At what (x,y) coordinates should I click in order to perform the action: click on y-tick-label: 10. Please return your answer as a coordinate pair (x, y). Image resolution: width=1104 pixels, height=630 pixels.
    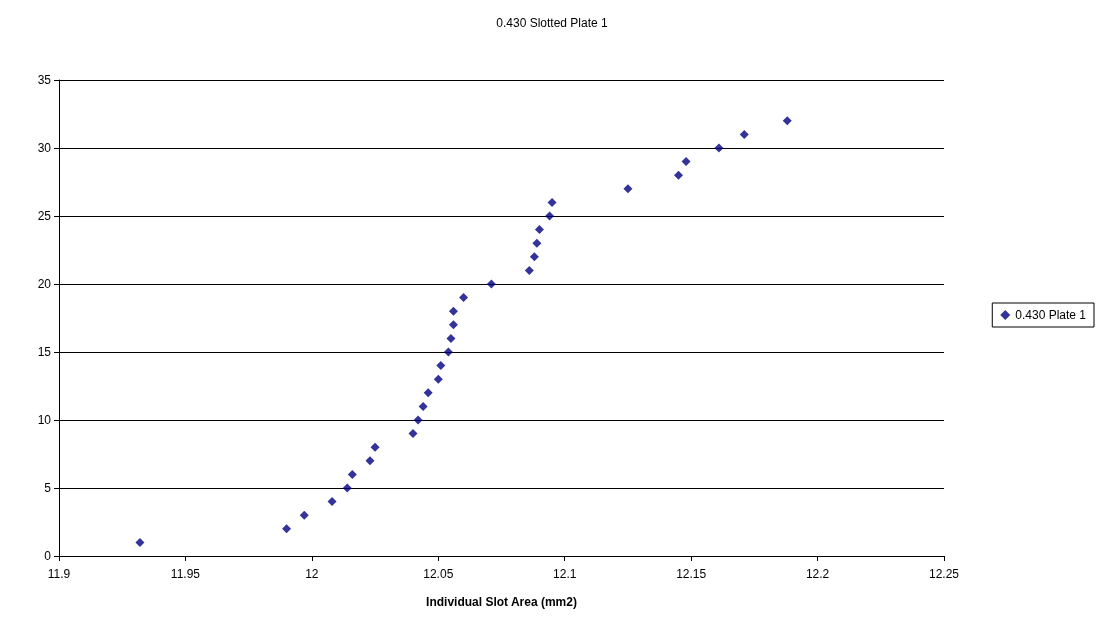
    Looking at the image, I should click on (44, 420).